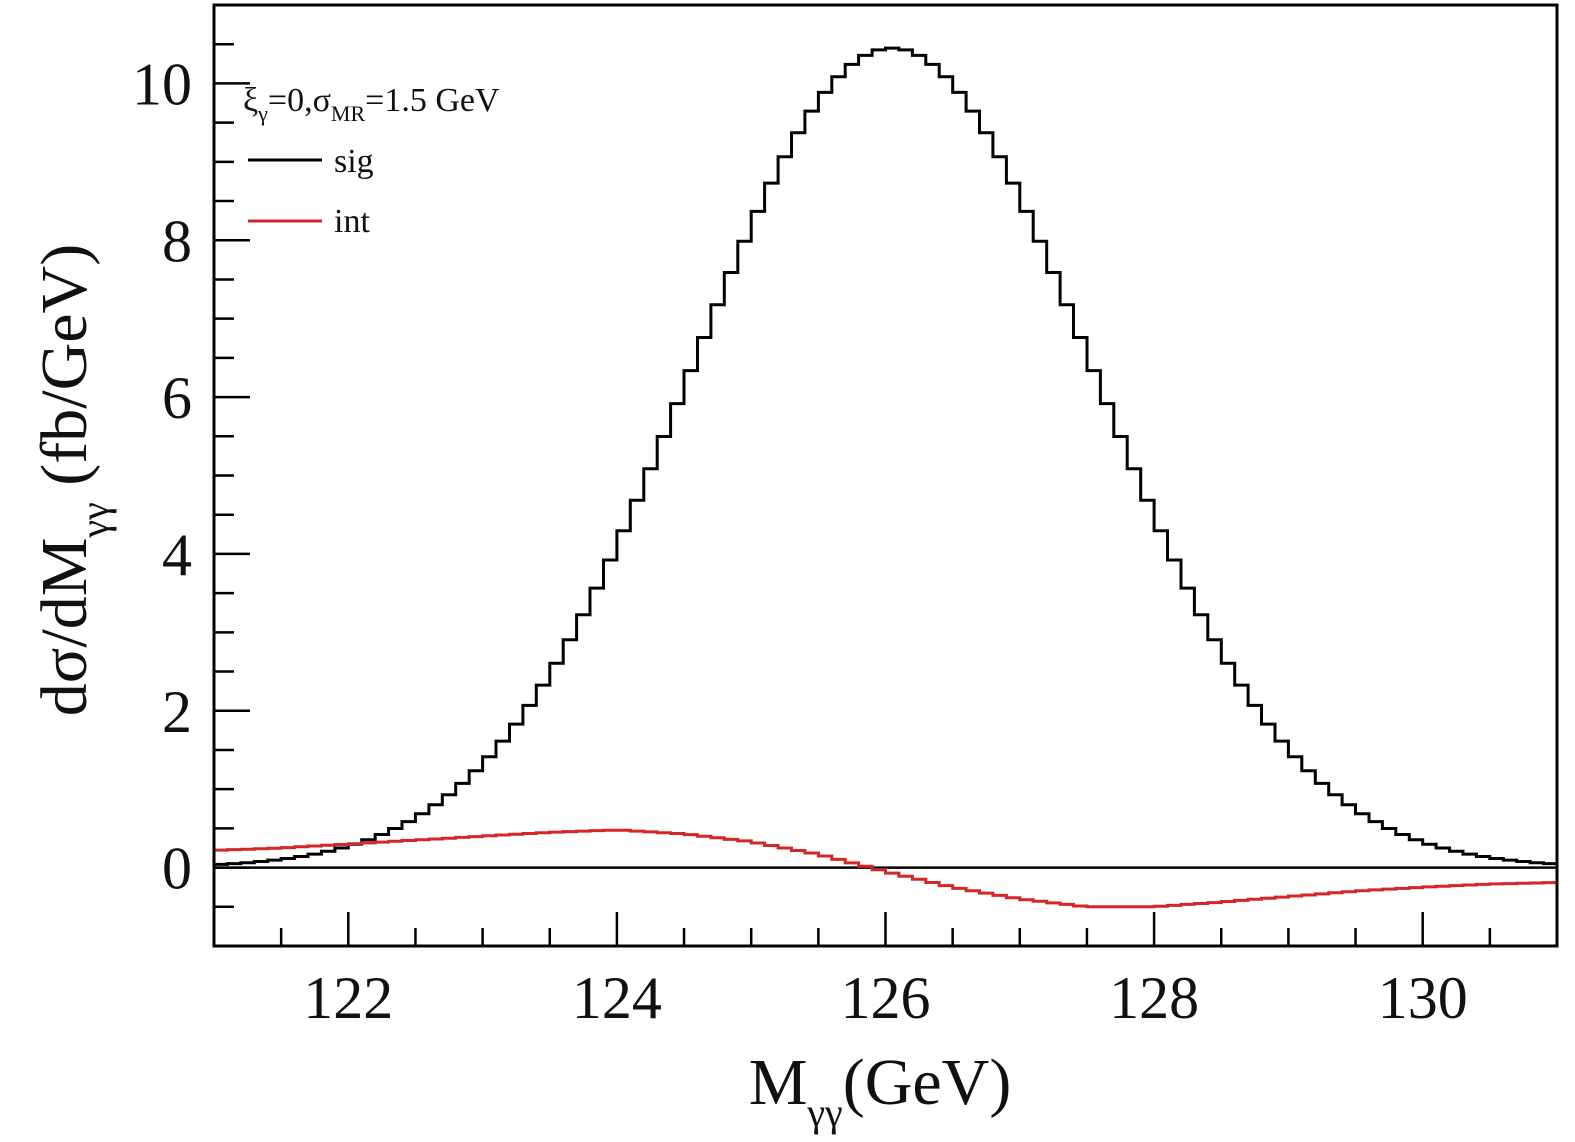 The image size is (1575, 1142). Describe the element at coordinates (177, 712) in the screenshot. I see `y-tick-label: 2` at that location.